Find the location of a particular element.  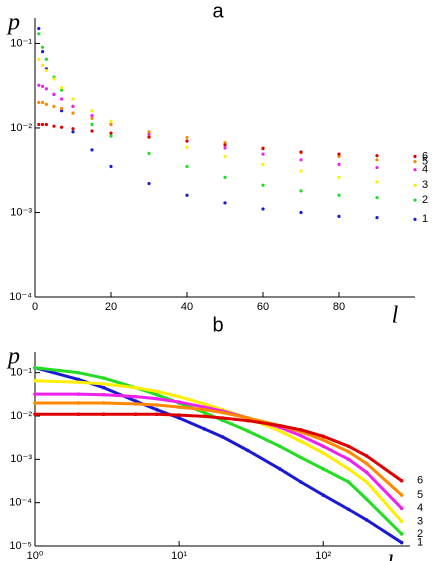

x-tick-label: 10¹ is located at coordinates (179, 555).